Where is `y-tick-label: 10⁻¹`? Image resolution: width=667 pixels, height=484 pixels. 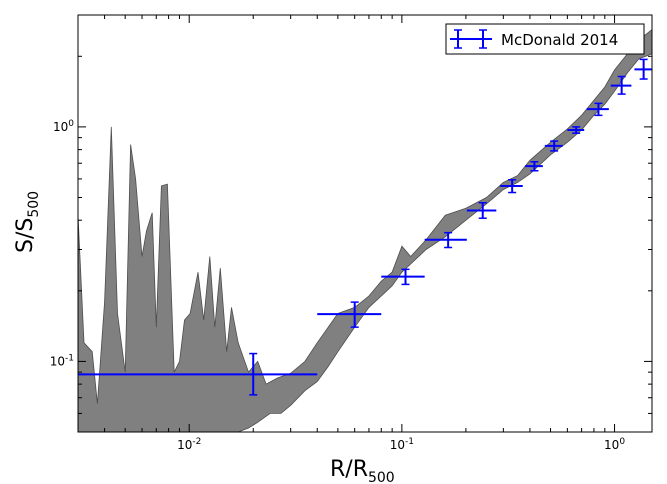
y-tick-label: 10⁻¹ is located at coordinates (62, 360).